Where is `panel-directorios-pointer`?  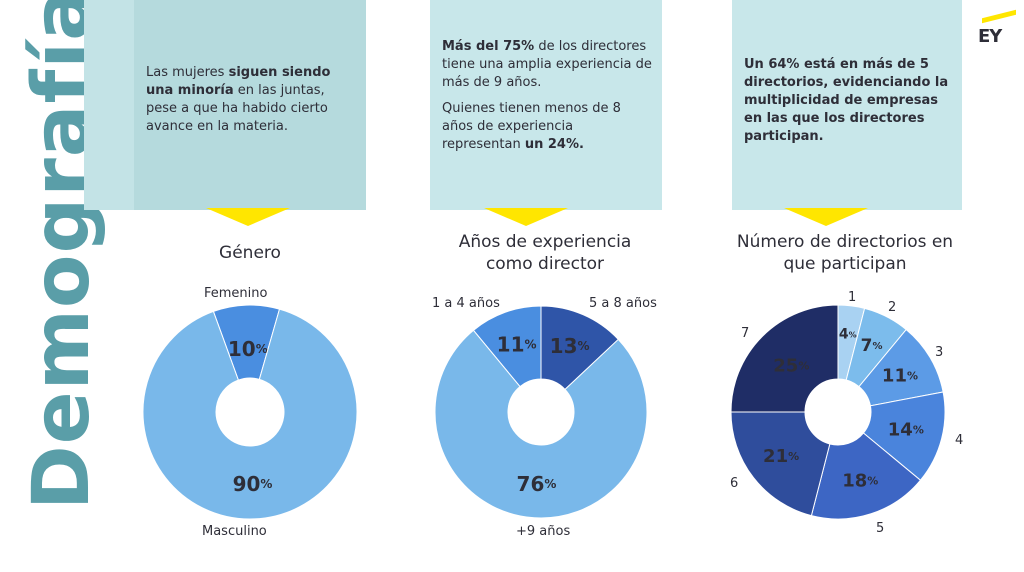 panel-directorios-pointer is located at coordinates (826, 217).